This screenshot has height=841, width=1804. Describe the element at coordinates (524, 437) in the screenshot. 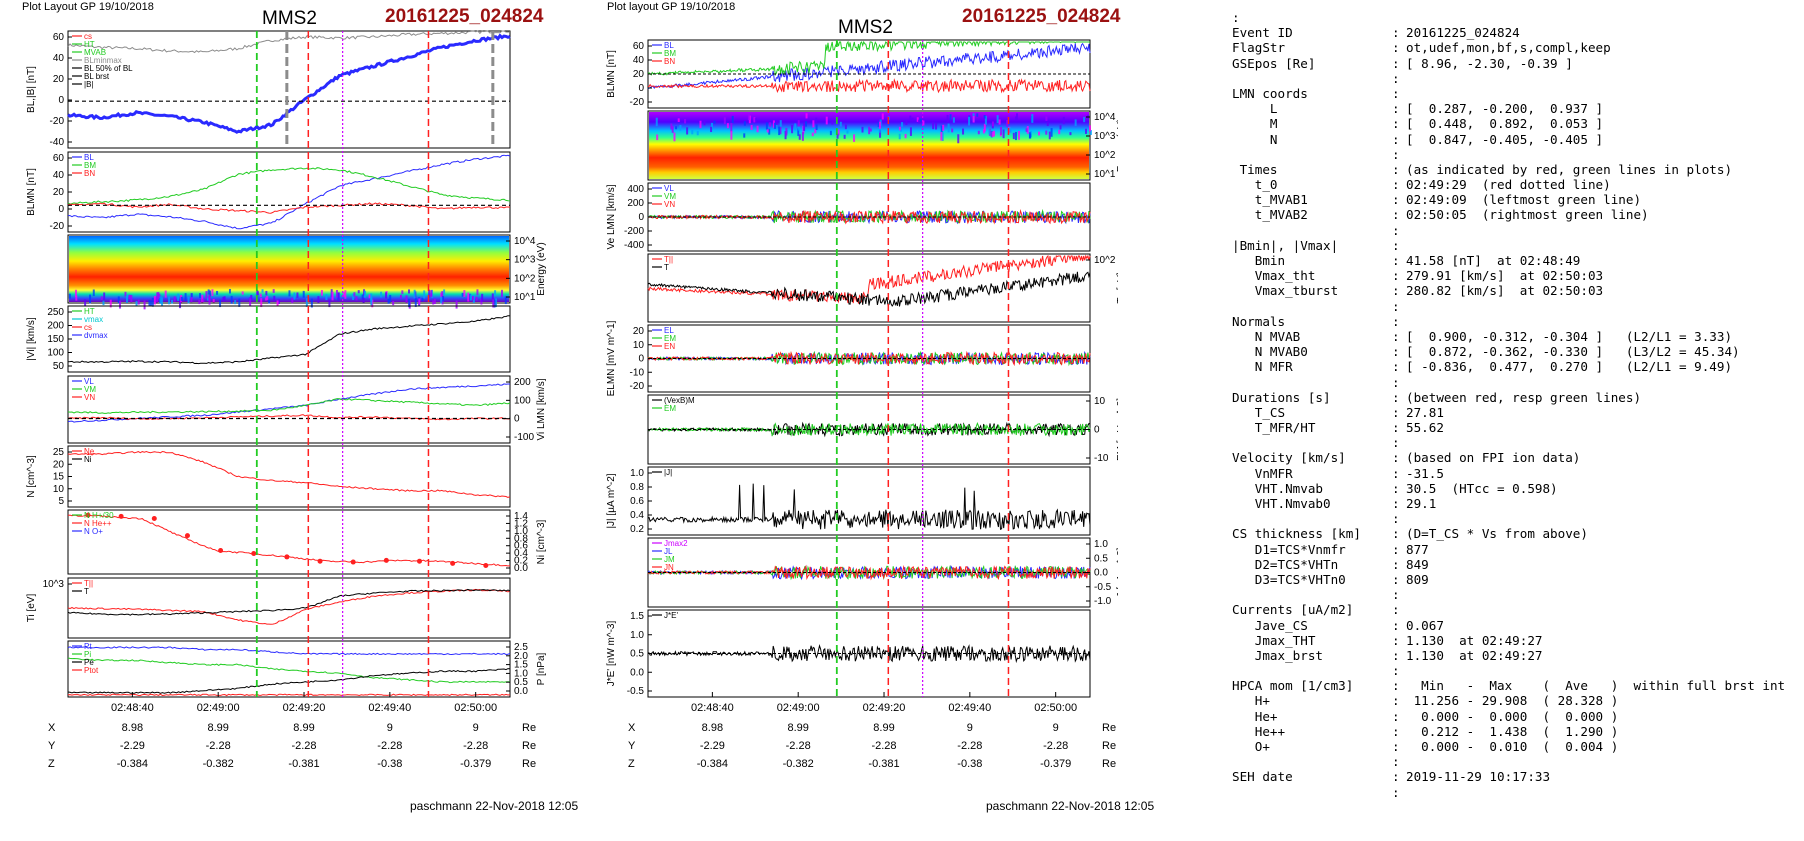

I see `y-tick-label: -100` at that location.